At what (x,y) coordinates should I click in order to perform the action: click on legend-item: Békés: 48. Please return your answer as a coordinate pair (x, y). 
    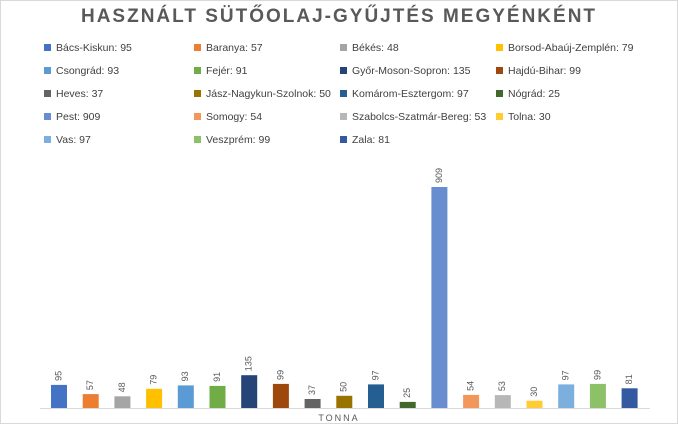
    Looking at the image, I should click on (369, 48).